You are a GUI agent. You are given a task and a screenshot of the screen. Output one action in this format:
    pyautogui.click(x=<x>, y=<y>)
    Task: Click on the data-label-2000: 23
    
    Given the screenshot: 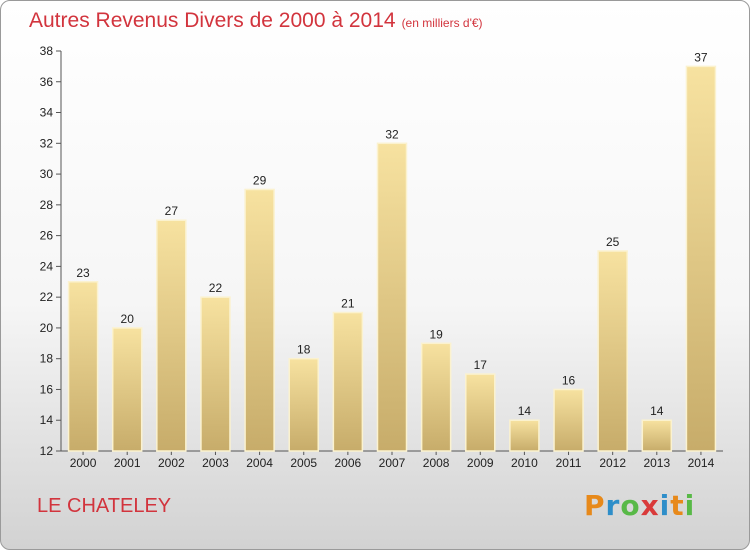 What is the action you would take?
    pyautogui.click(x=83, y=273)
    